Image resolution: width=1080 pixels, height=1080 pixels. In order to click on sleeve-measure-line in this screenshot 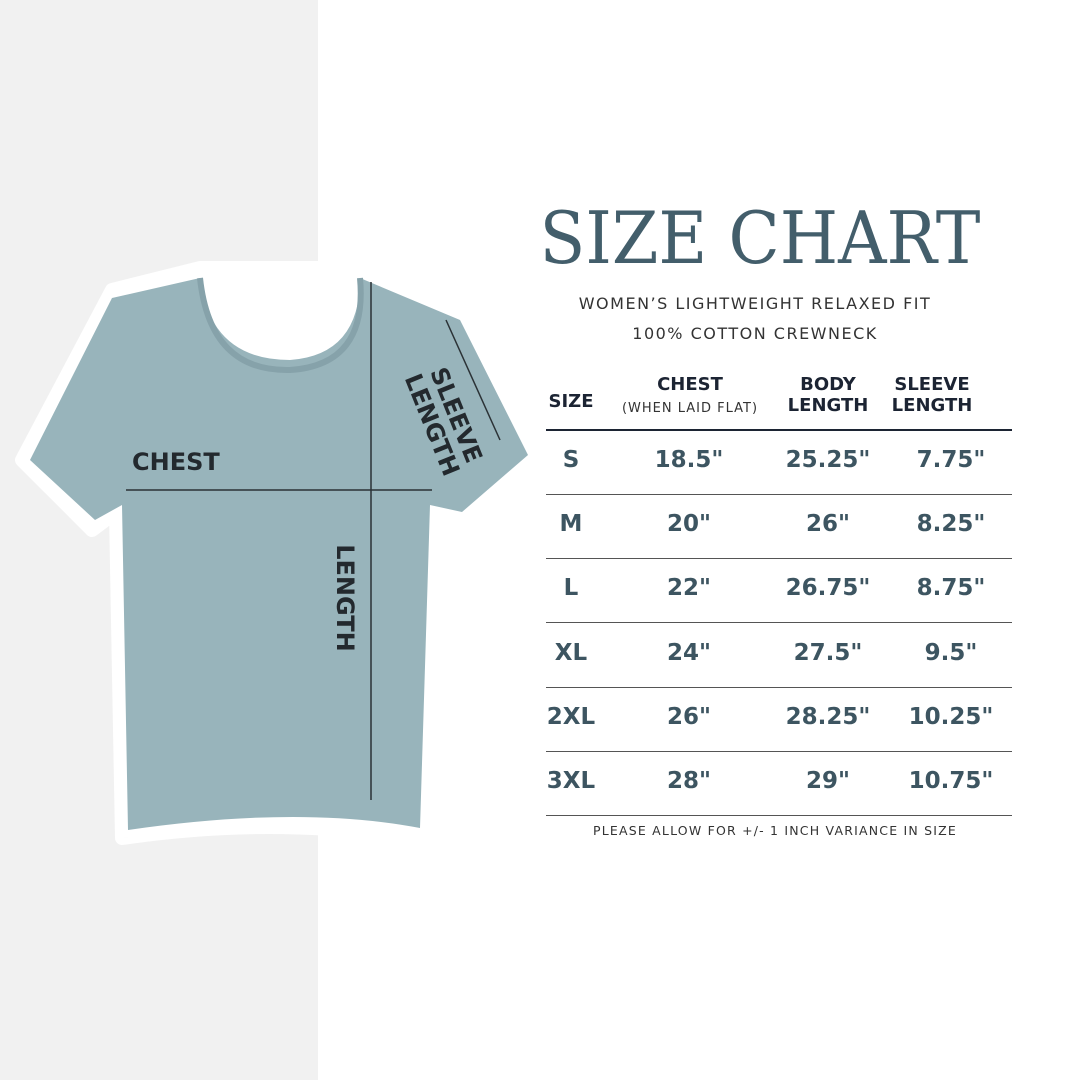, I will do `click(473, 380)`.